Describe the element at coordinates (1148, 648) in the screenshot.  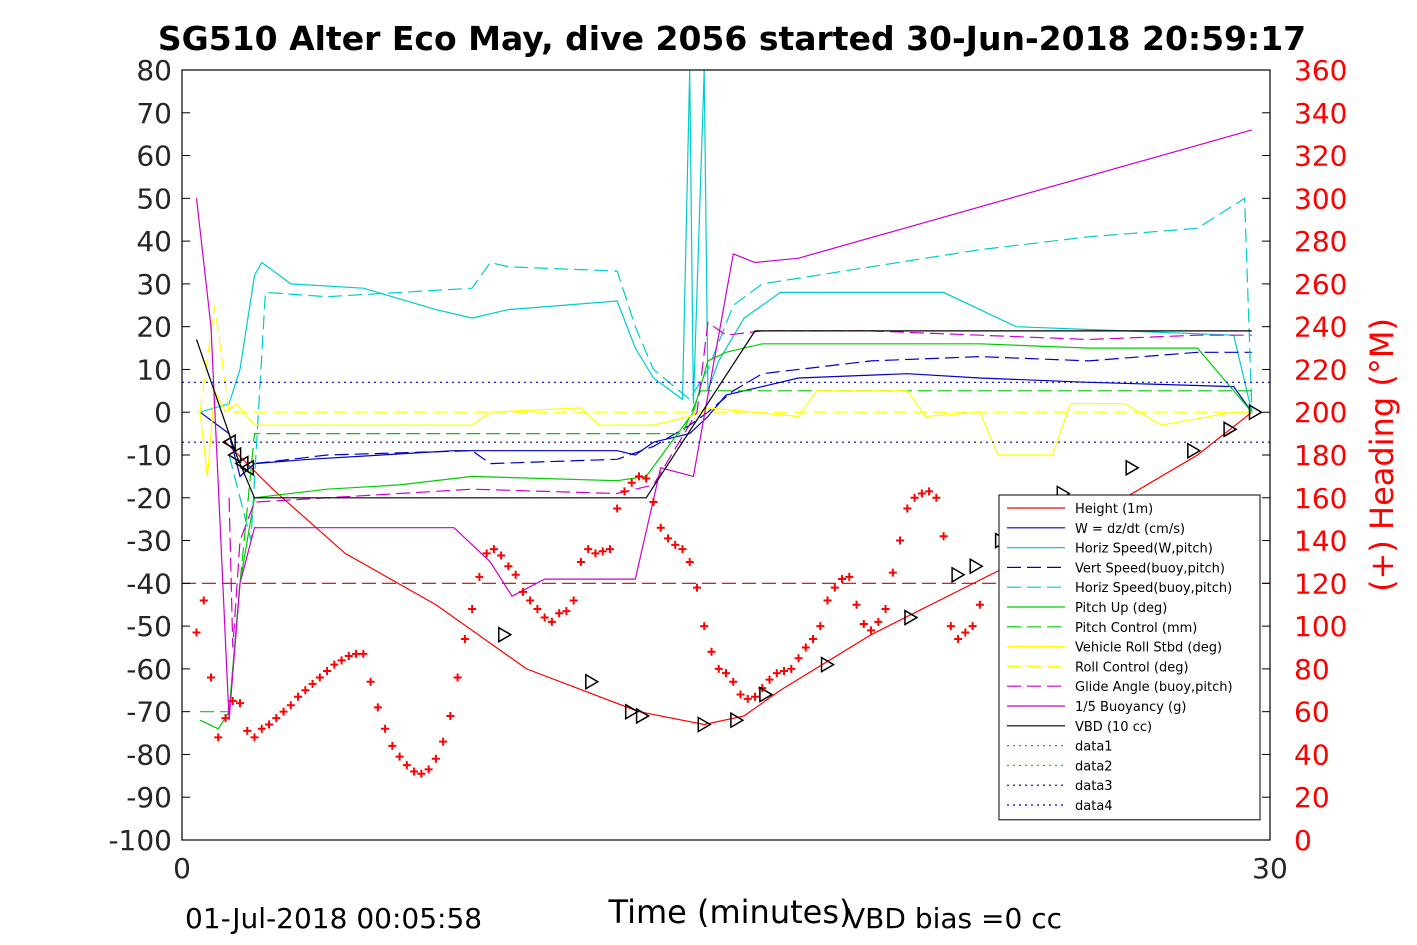
I see `legend-label-7: Vehicle Roll Stbd (deg)` at that location.